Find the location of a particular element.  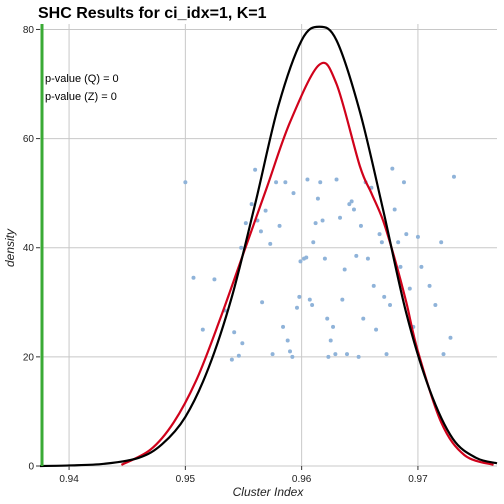

y-axis-label: density is located at coordinates (10, 247).